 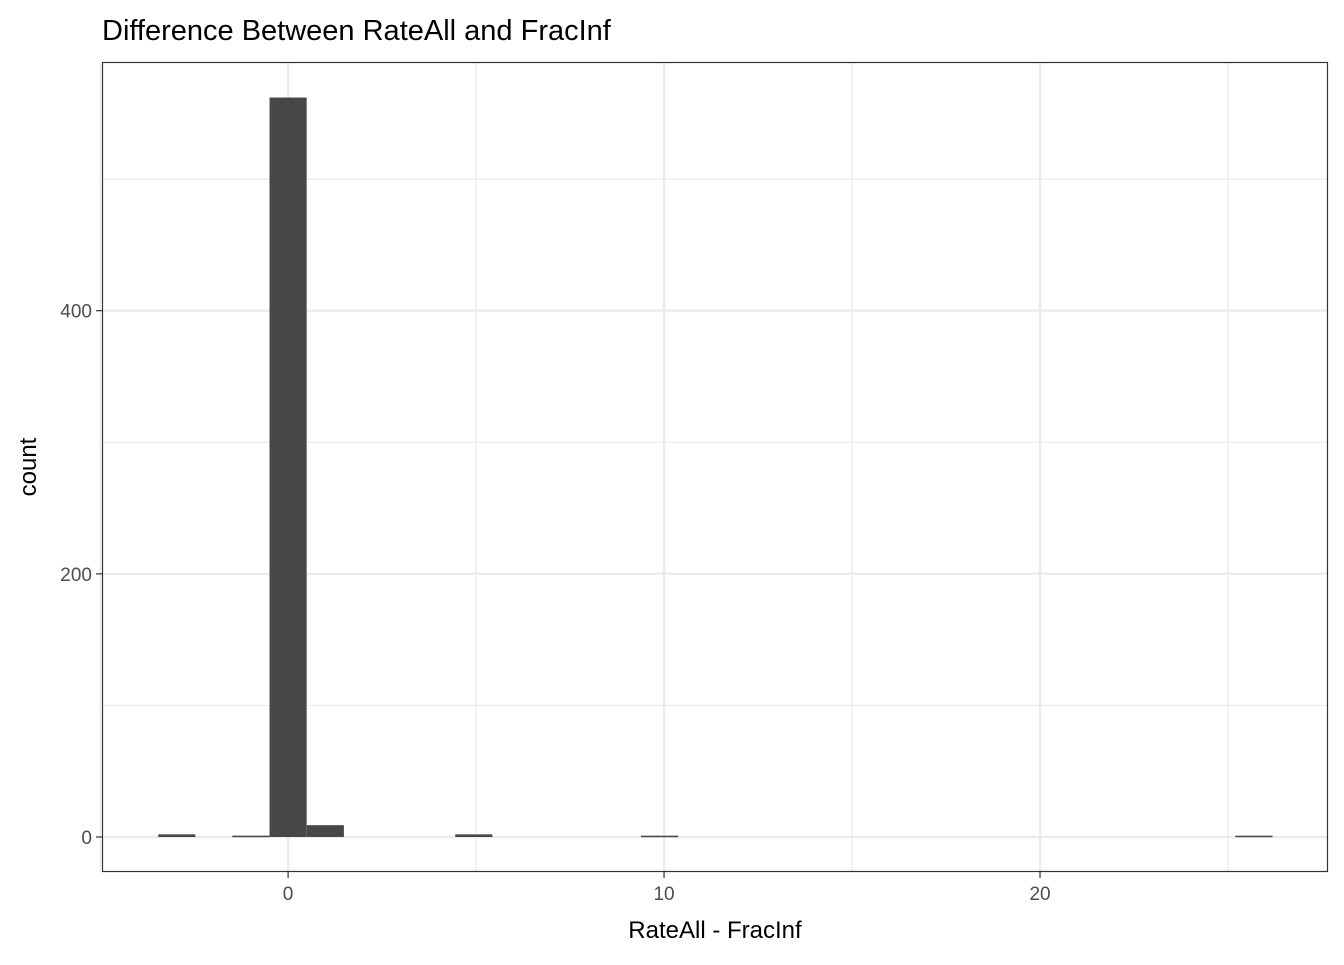 What do you see at coordinates (715, 930) in the screenshot?
I see `x-axis-label: RateAll - FracInf` at bounding box center [715, 930].